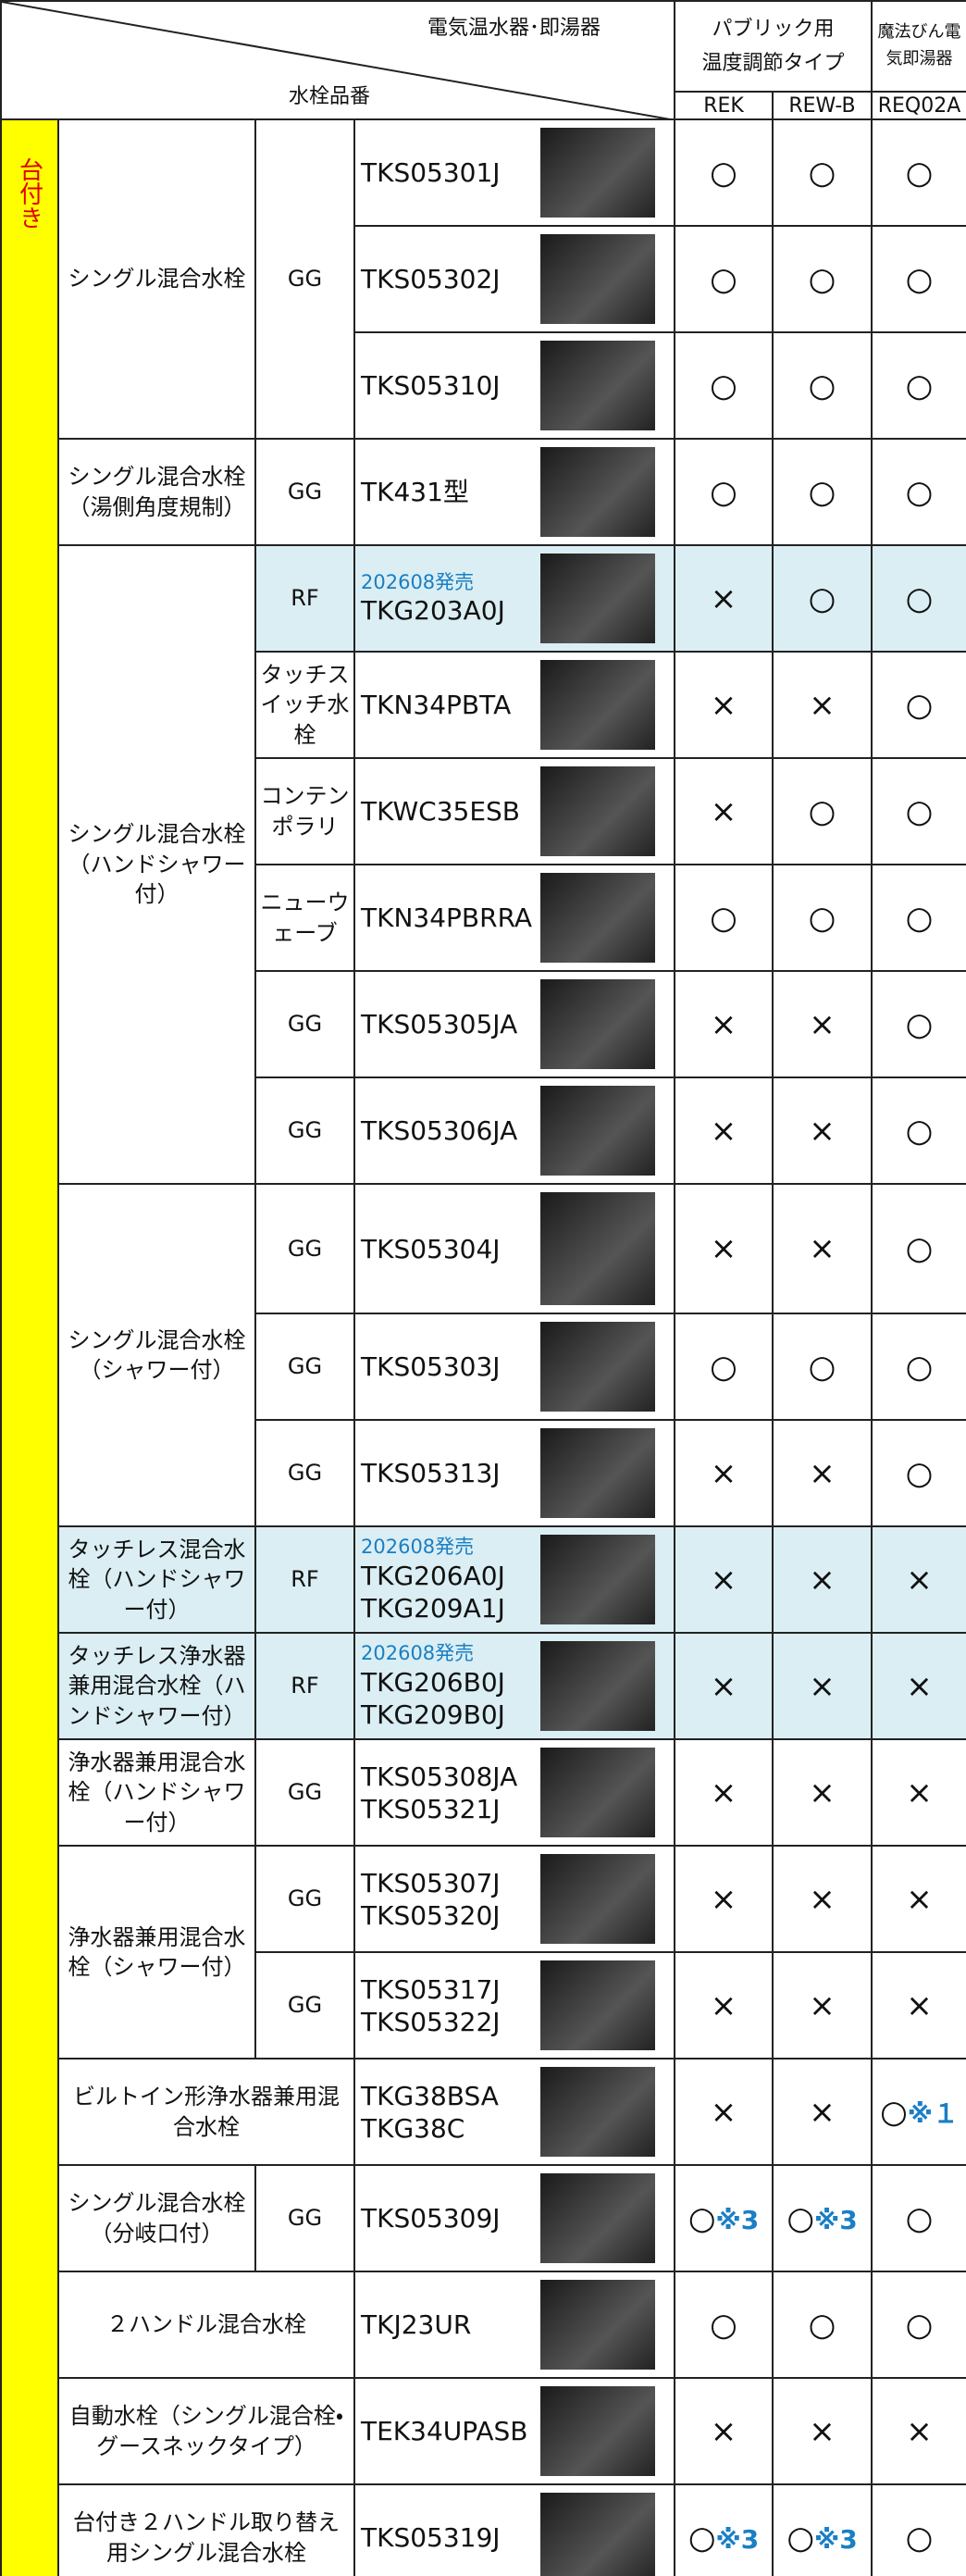 The image size is (966, 2576). I want to click on side-label: 台付き, so click(29, 193).